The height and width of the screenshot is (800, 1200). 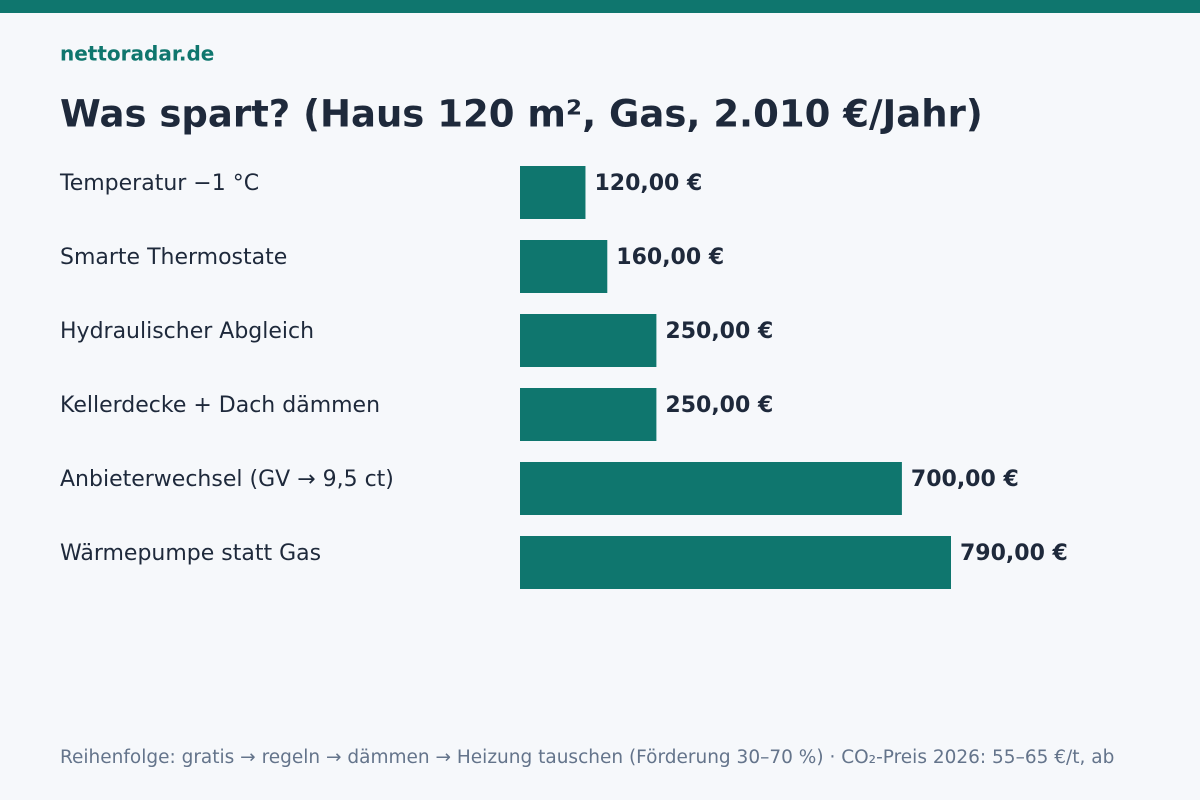 I want to click on category-label: Kellerdecke + Dach dämmen, so click(x=220, y=405).